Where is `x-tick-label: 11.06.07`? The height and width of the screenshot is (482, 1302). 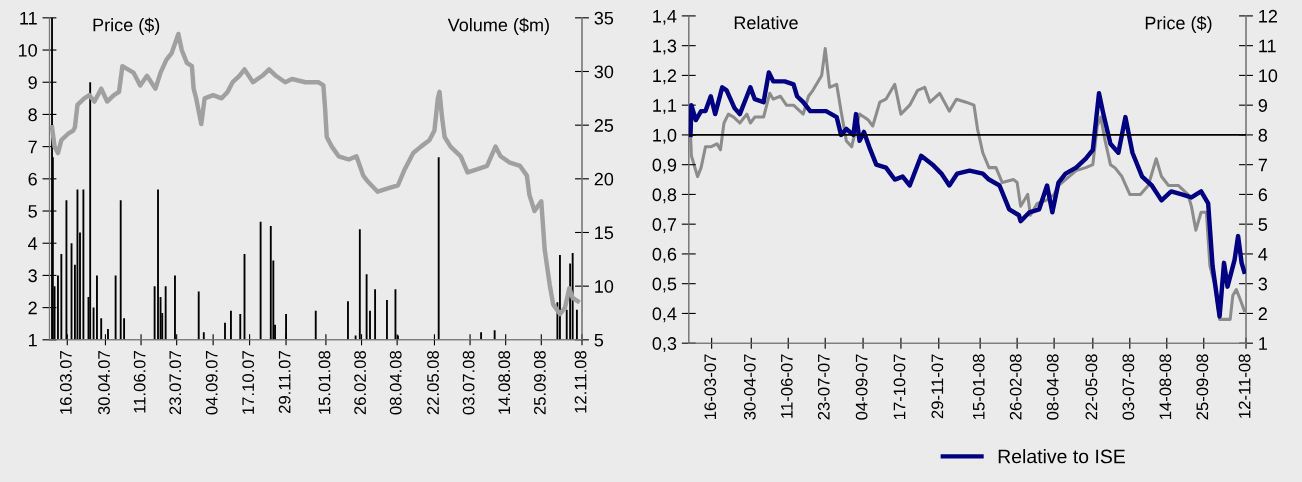 x-tick-label: 11.06.07 is located at coordinates (139, 382).